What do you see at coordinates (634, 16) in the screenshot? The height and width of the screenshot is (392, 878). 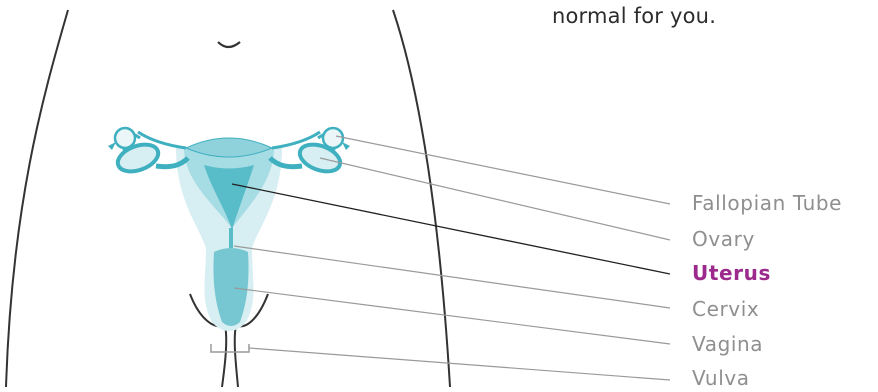 I see `intro-text: normal for you.` at bounding box center [634, 16].